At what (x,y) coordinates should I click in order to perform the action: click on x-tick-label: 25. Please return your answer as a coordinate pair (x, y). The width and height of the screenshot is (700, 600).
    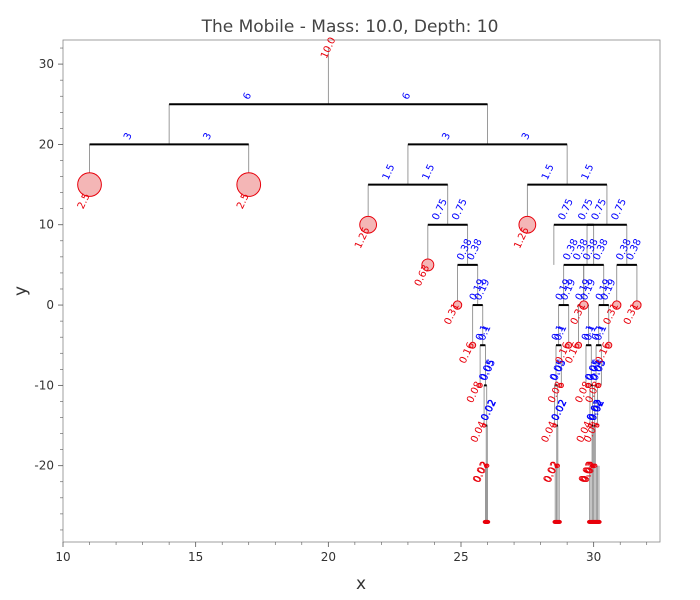
    Looking at the image, I should click on (460, 557).